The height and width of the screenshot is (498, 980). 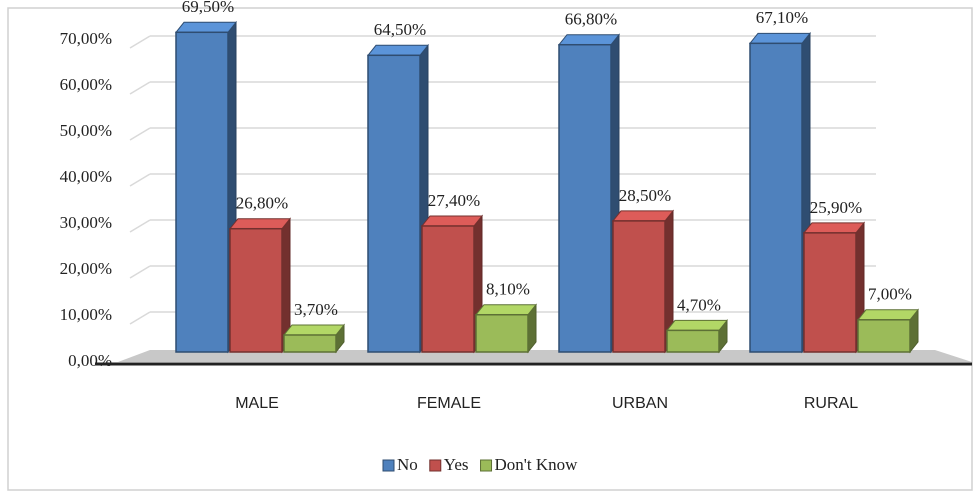 What do you see at coordinates (782, 17) in the screenshot?
I see `data-label: 67,10%` at bounding box center [782, 17].